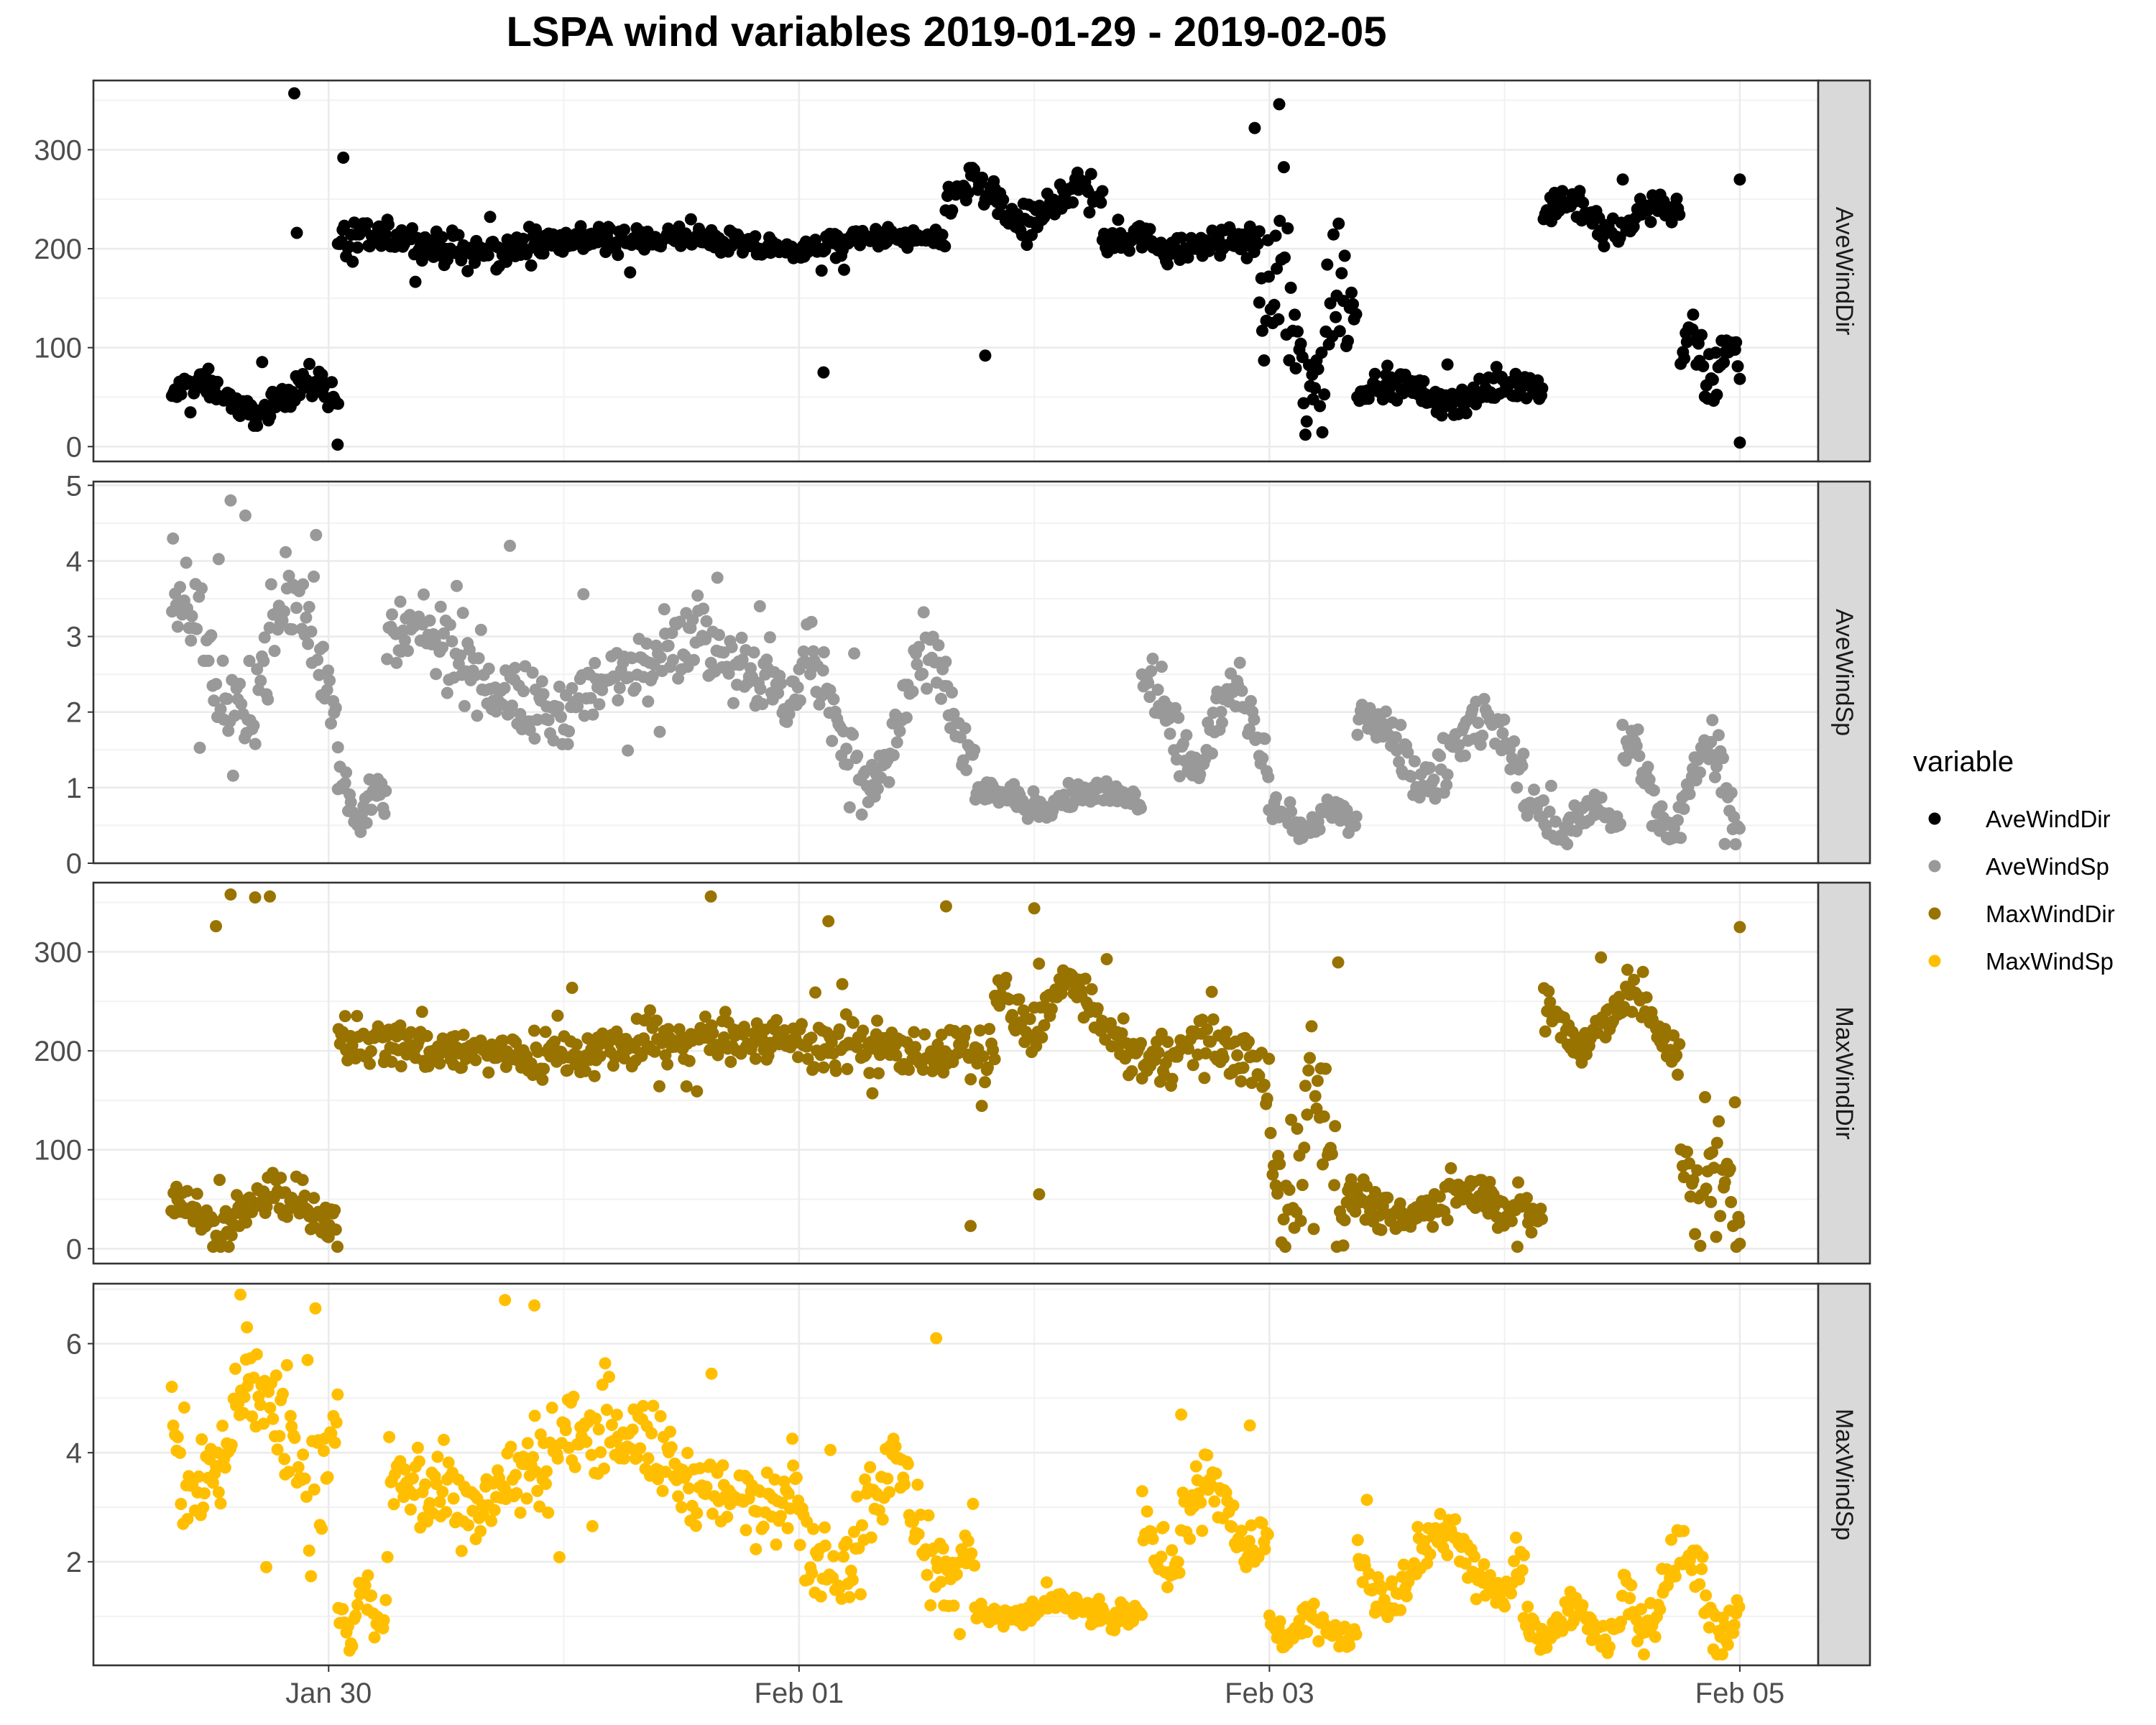 Image resolution: width=2156 pixels, height=1725 pixels. I want to click on facet-strip, so click(1844, 672).